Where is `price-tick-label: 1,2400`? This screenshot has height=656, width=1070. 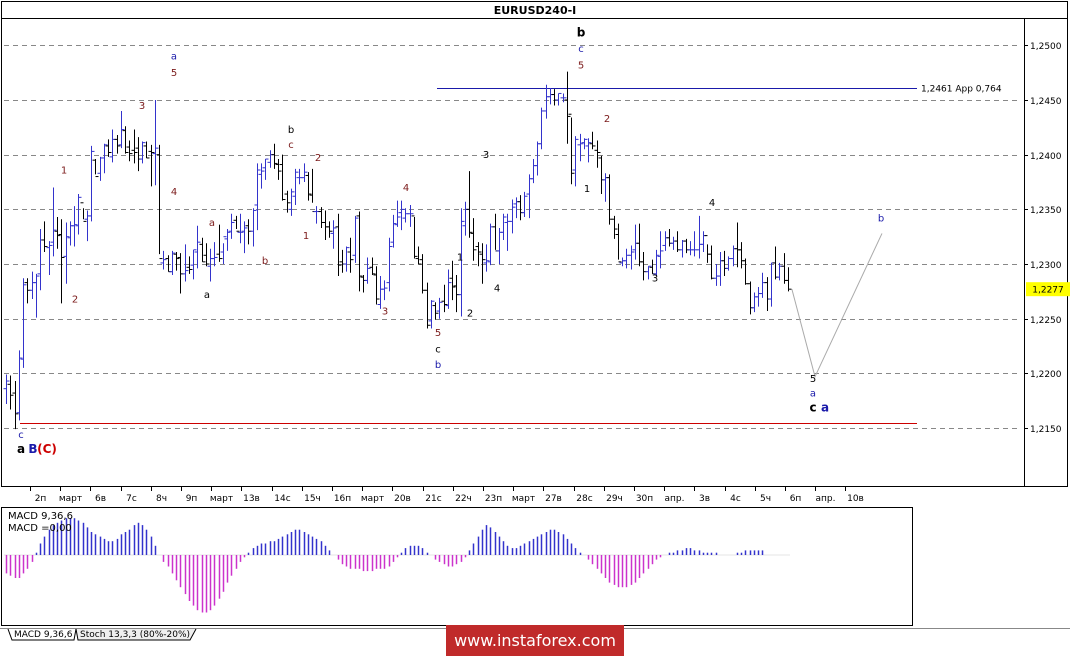
price-tick-label: 1,2400 is located at coordinates (1046, 157).